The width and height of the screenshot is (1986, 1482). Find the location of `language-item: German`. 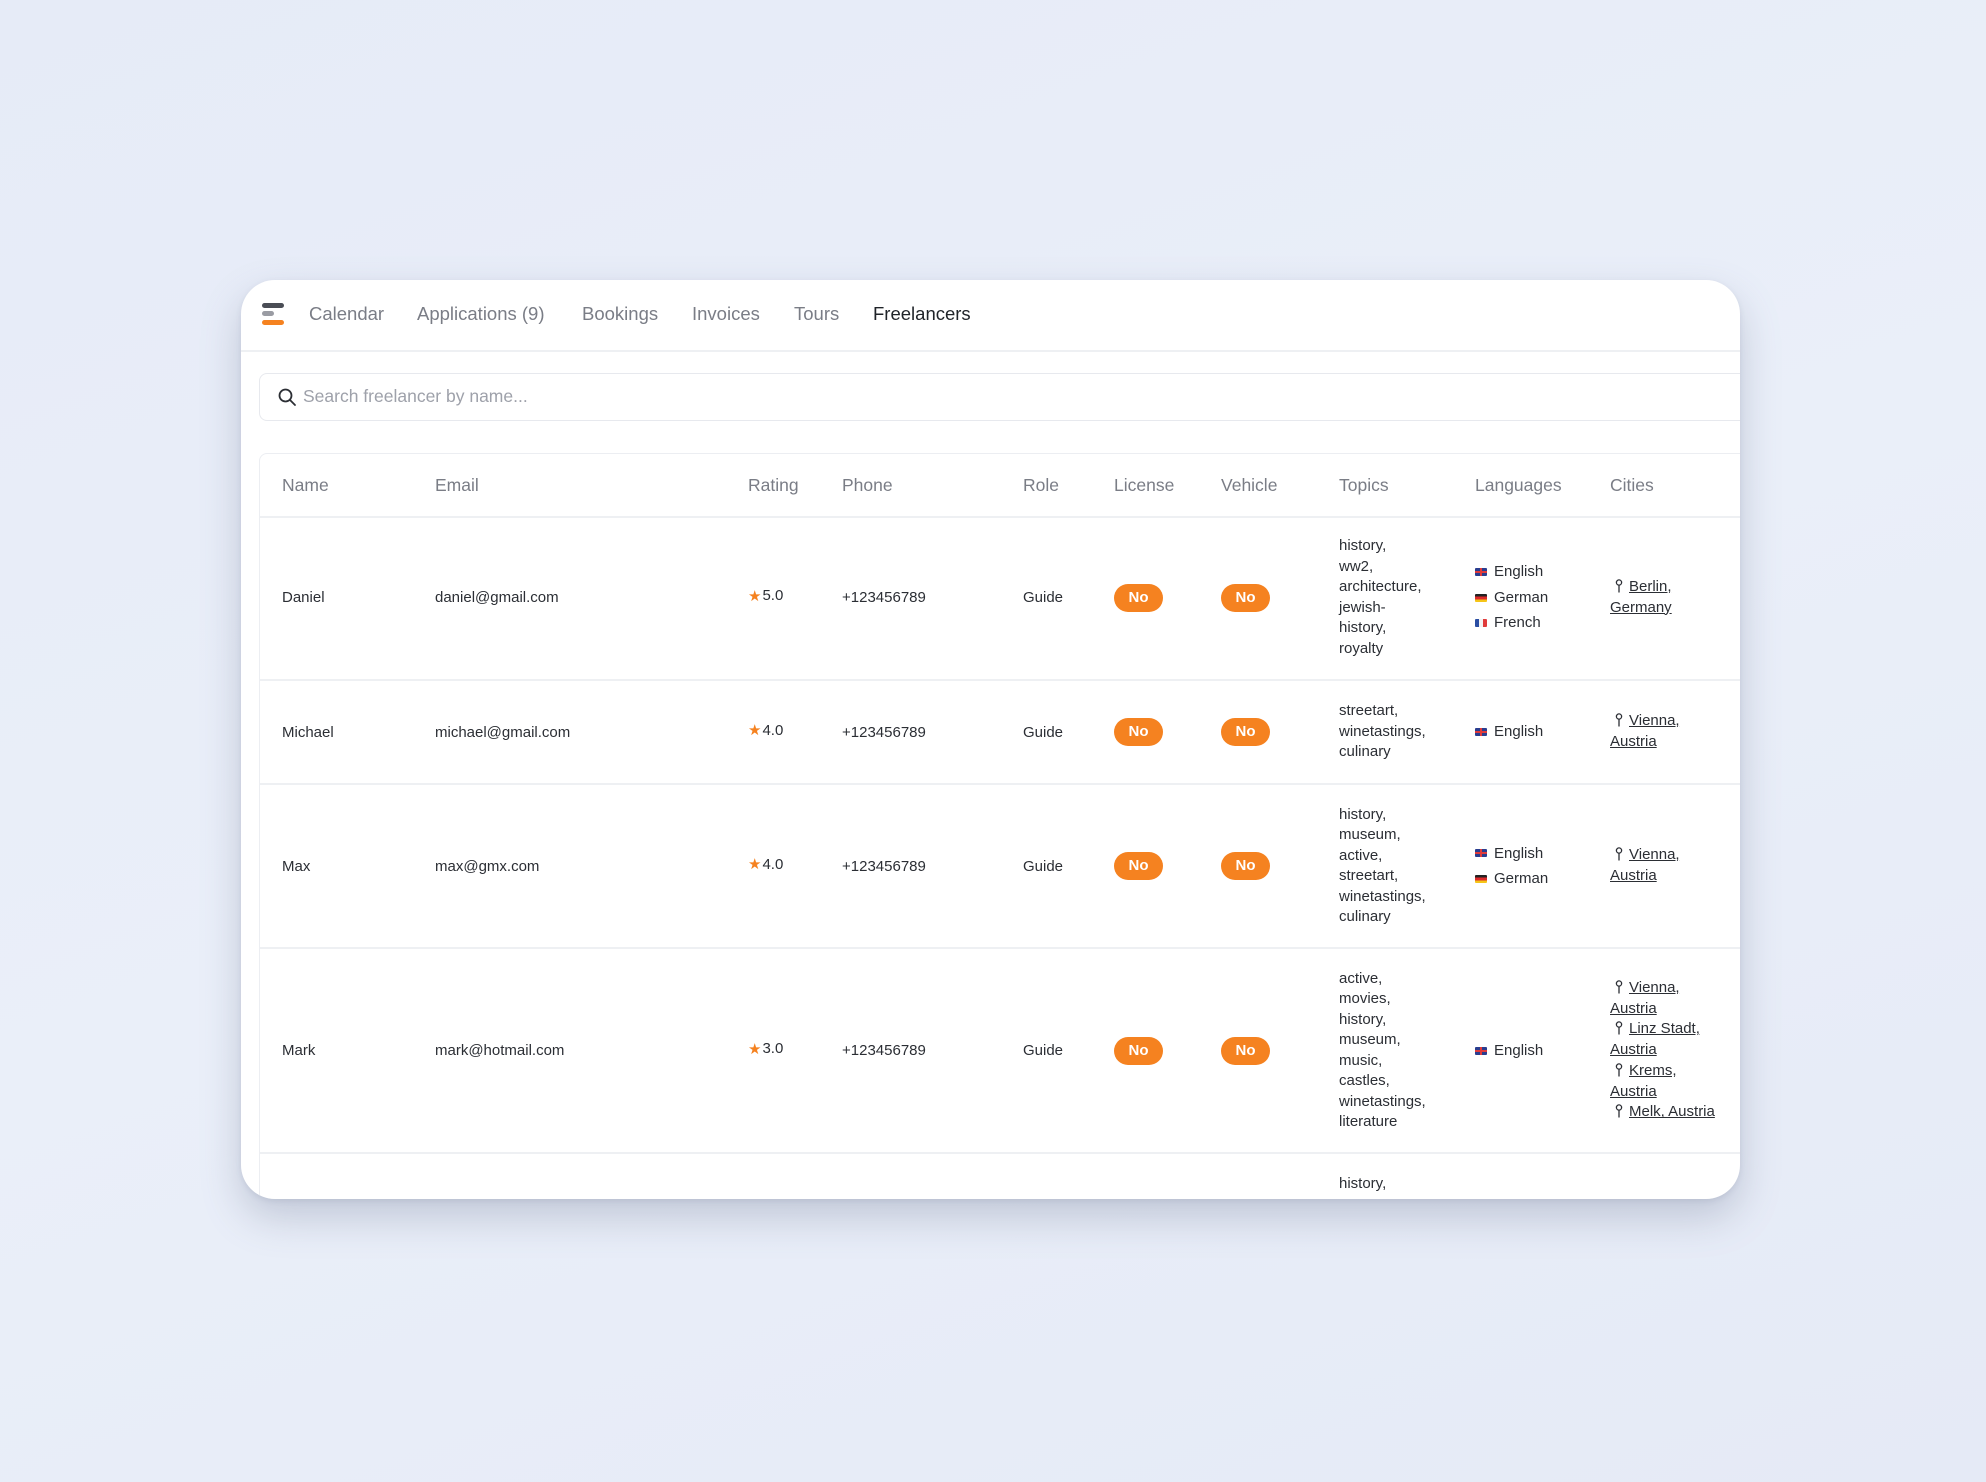

language-item: German is located at coordinates (1511, 598).